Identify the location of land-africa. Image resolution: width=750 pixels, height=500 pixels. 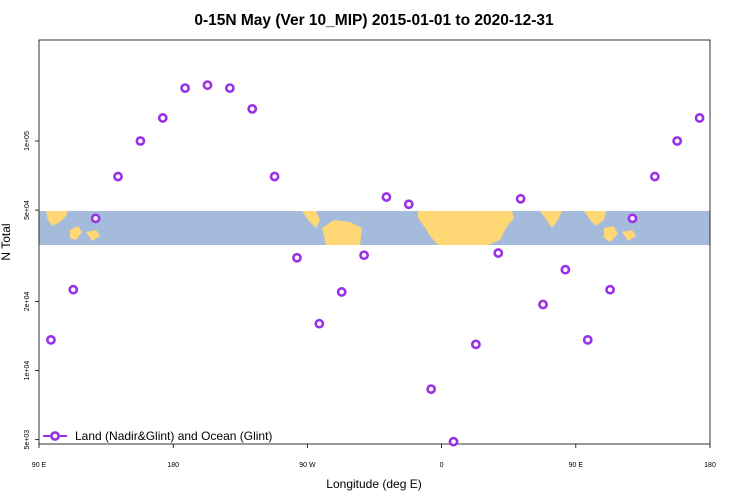
(466, 228).